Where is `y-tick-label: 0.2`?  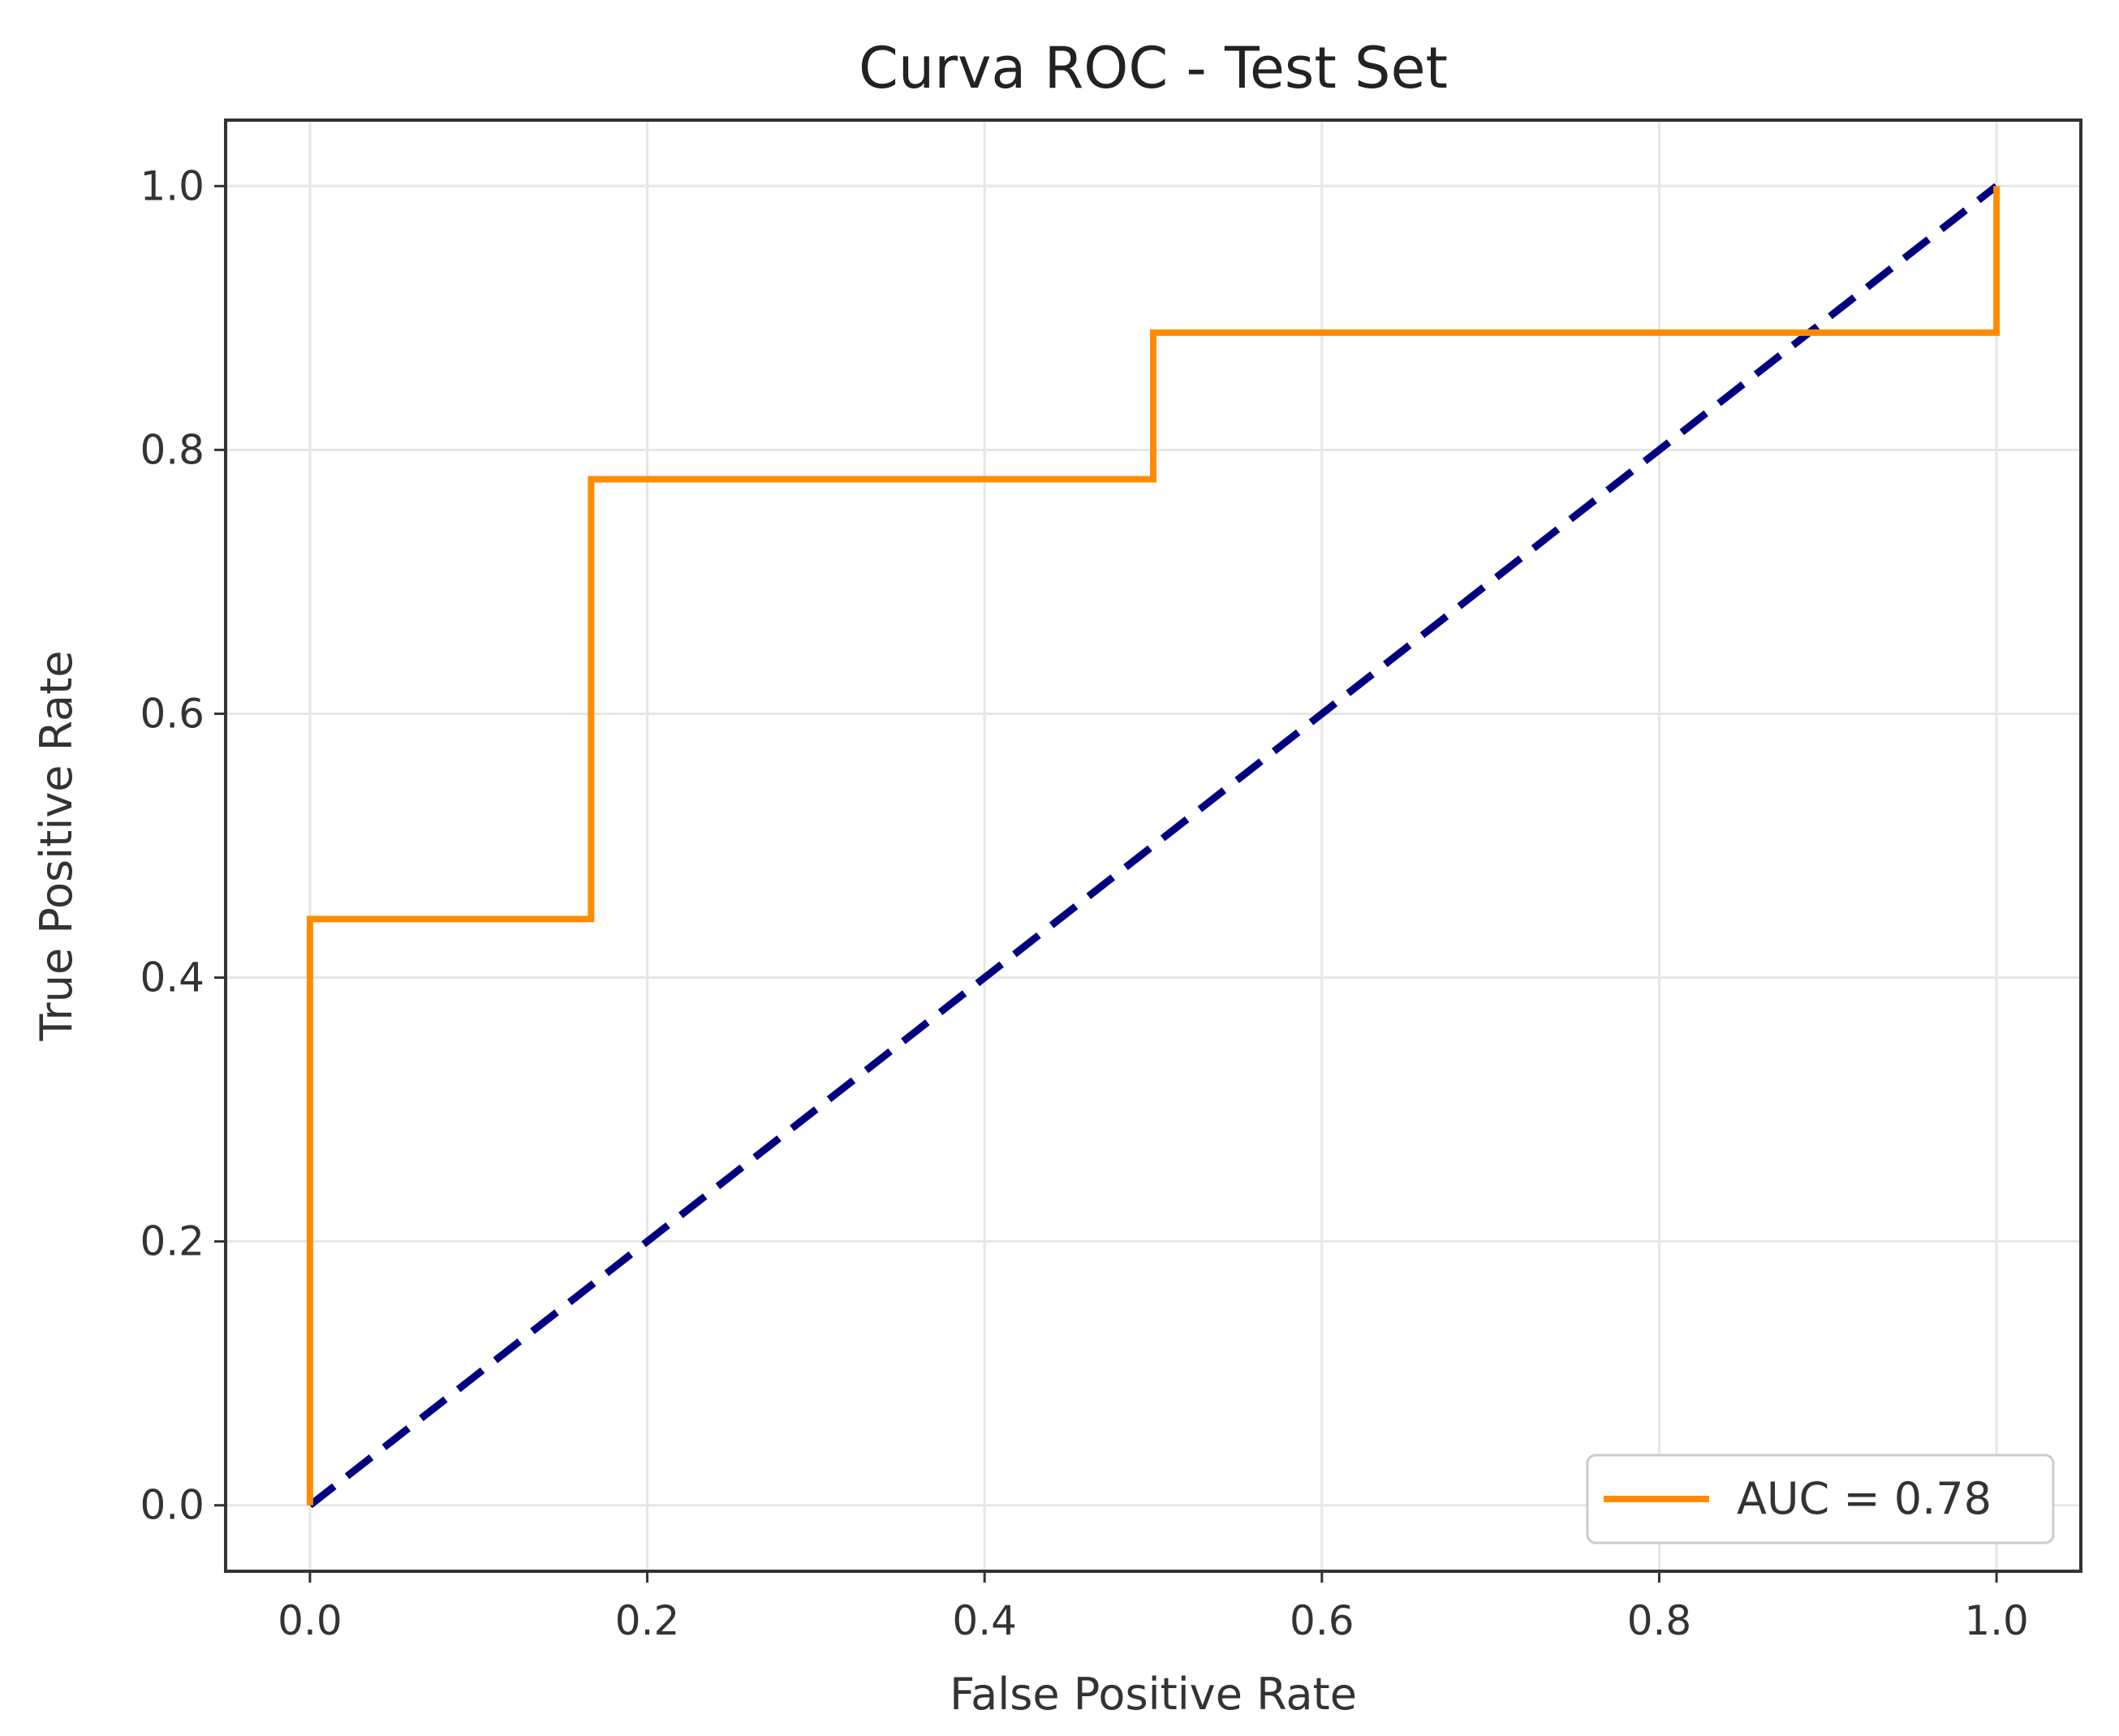 y-tick-label: 0.2 is located at coordinates (172, 1241).